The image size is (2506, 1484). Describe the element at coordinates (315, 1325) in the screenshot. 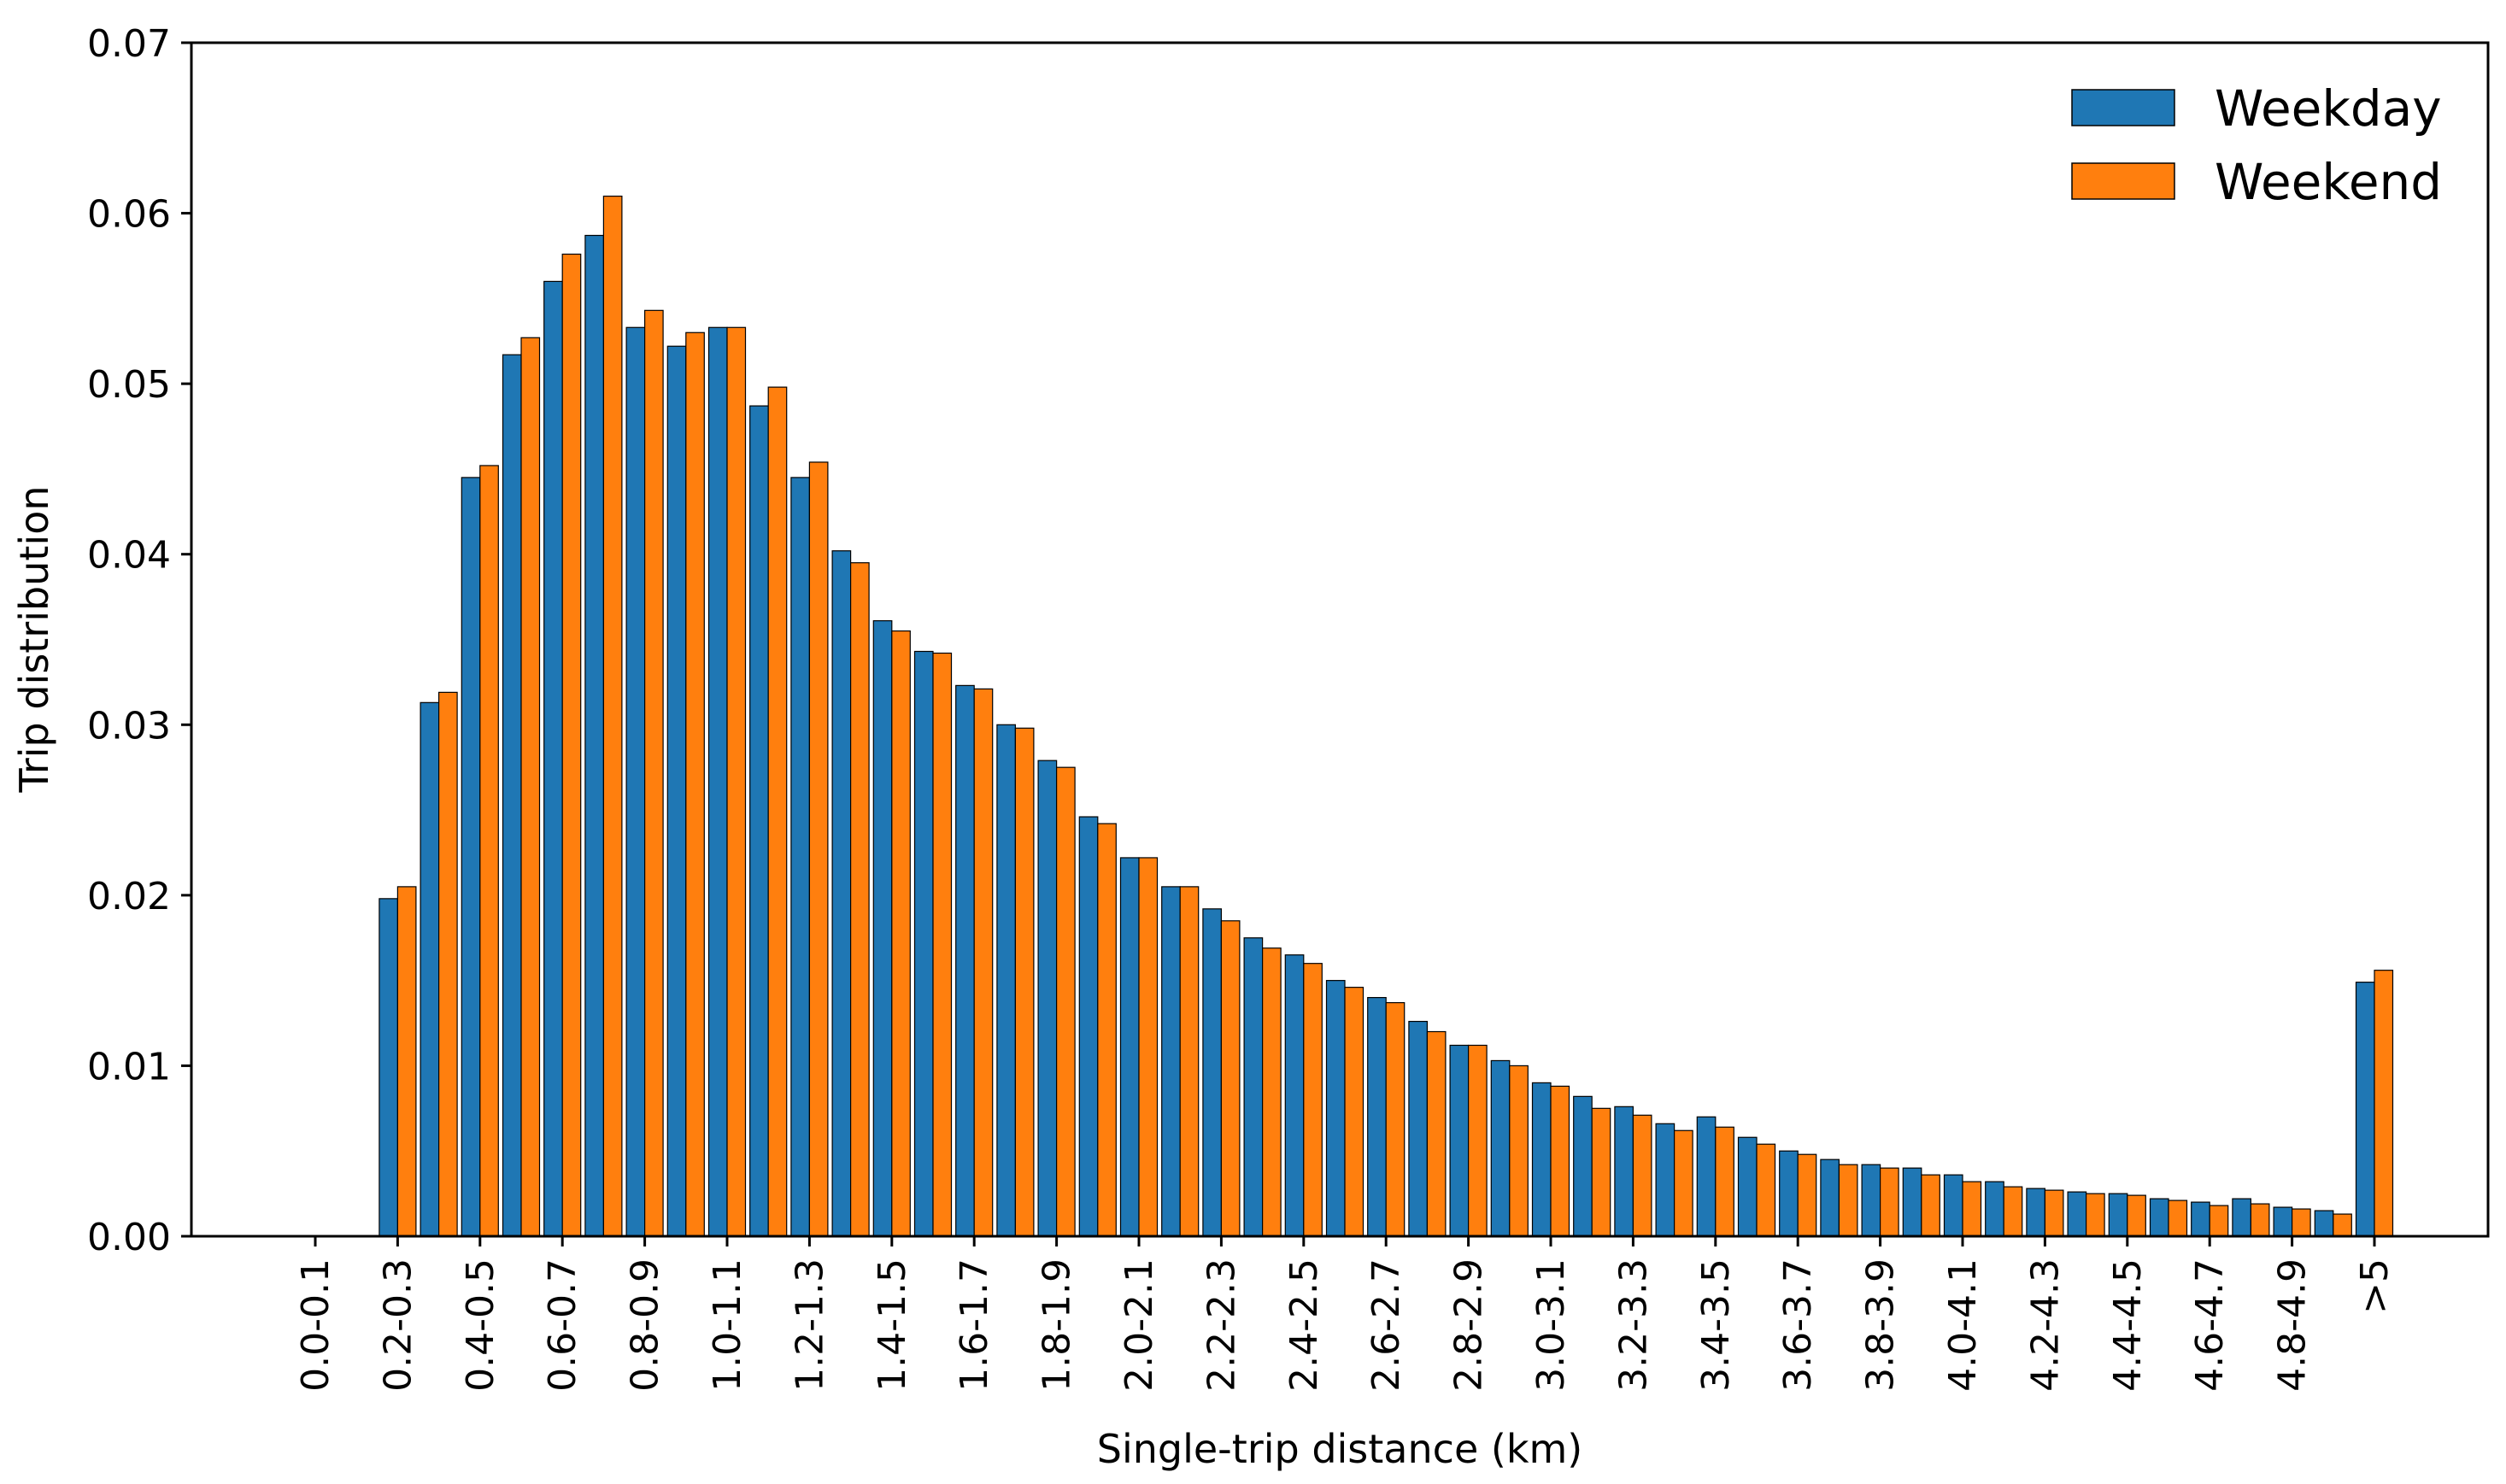

I see `x-tick-label-0: 0.0-0.1` at that location.